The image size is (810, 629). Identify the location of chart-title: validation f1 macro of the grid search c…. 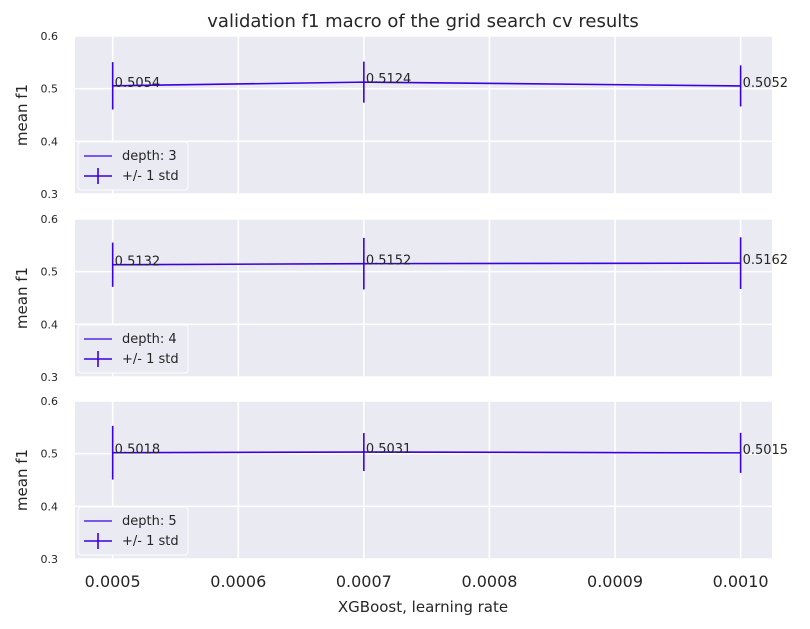
(422, 21).